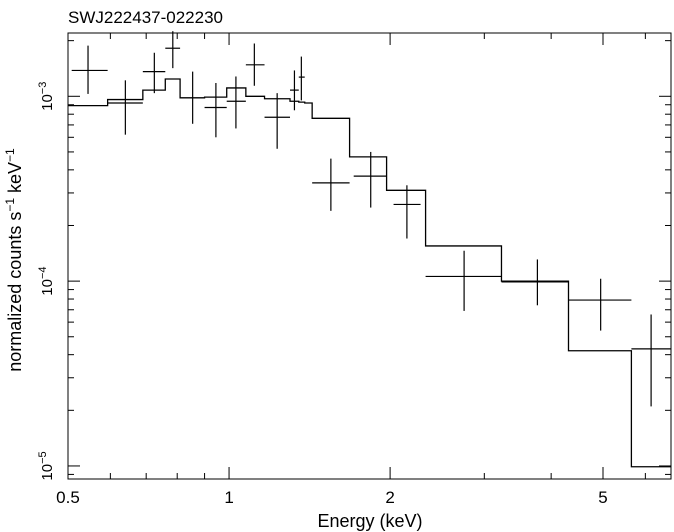  Describe the element at coordinates (602, 497) in the screenshot. I see `x-tick-label: 5` at that location.